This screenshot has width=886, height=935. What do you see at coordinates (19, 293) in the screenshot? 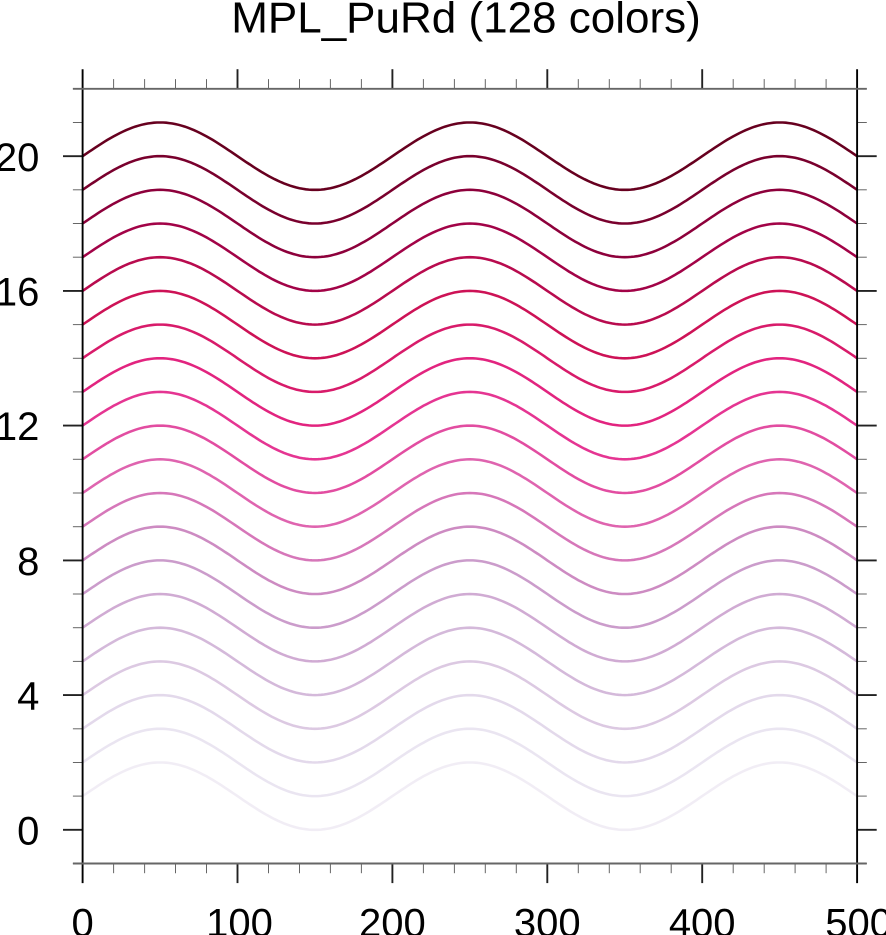
I see `svg-text: 16` at bounding box center [19, 293].